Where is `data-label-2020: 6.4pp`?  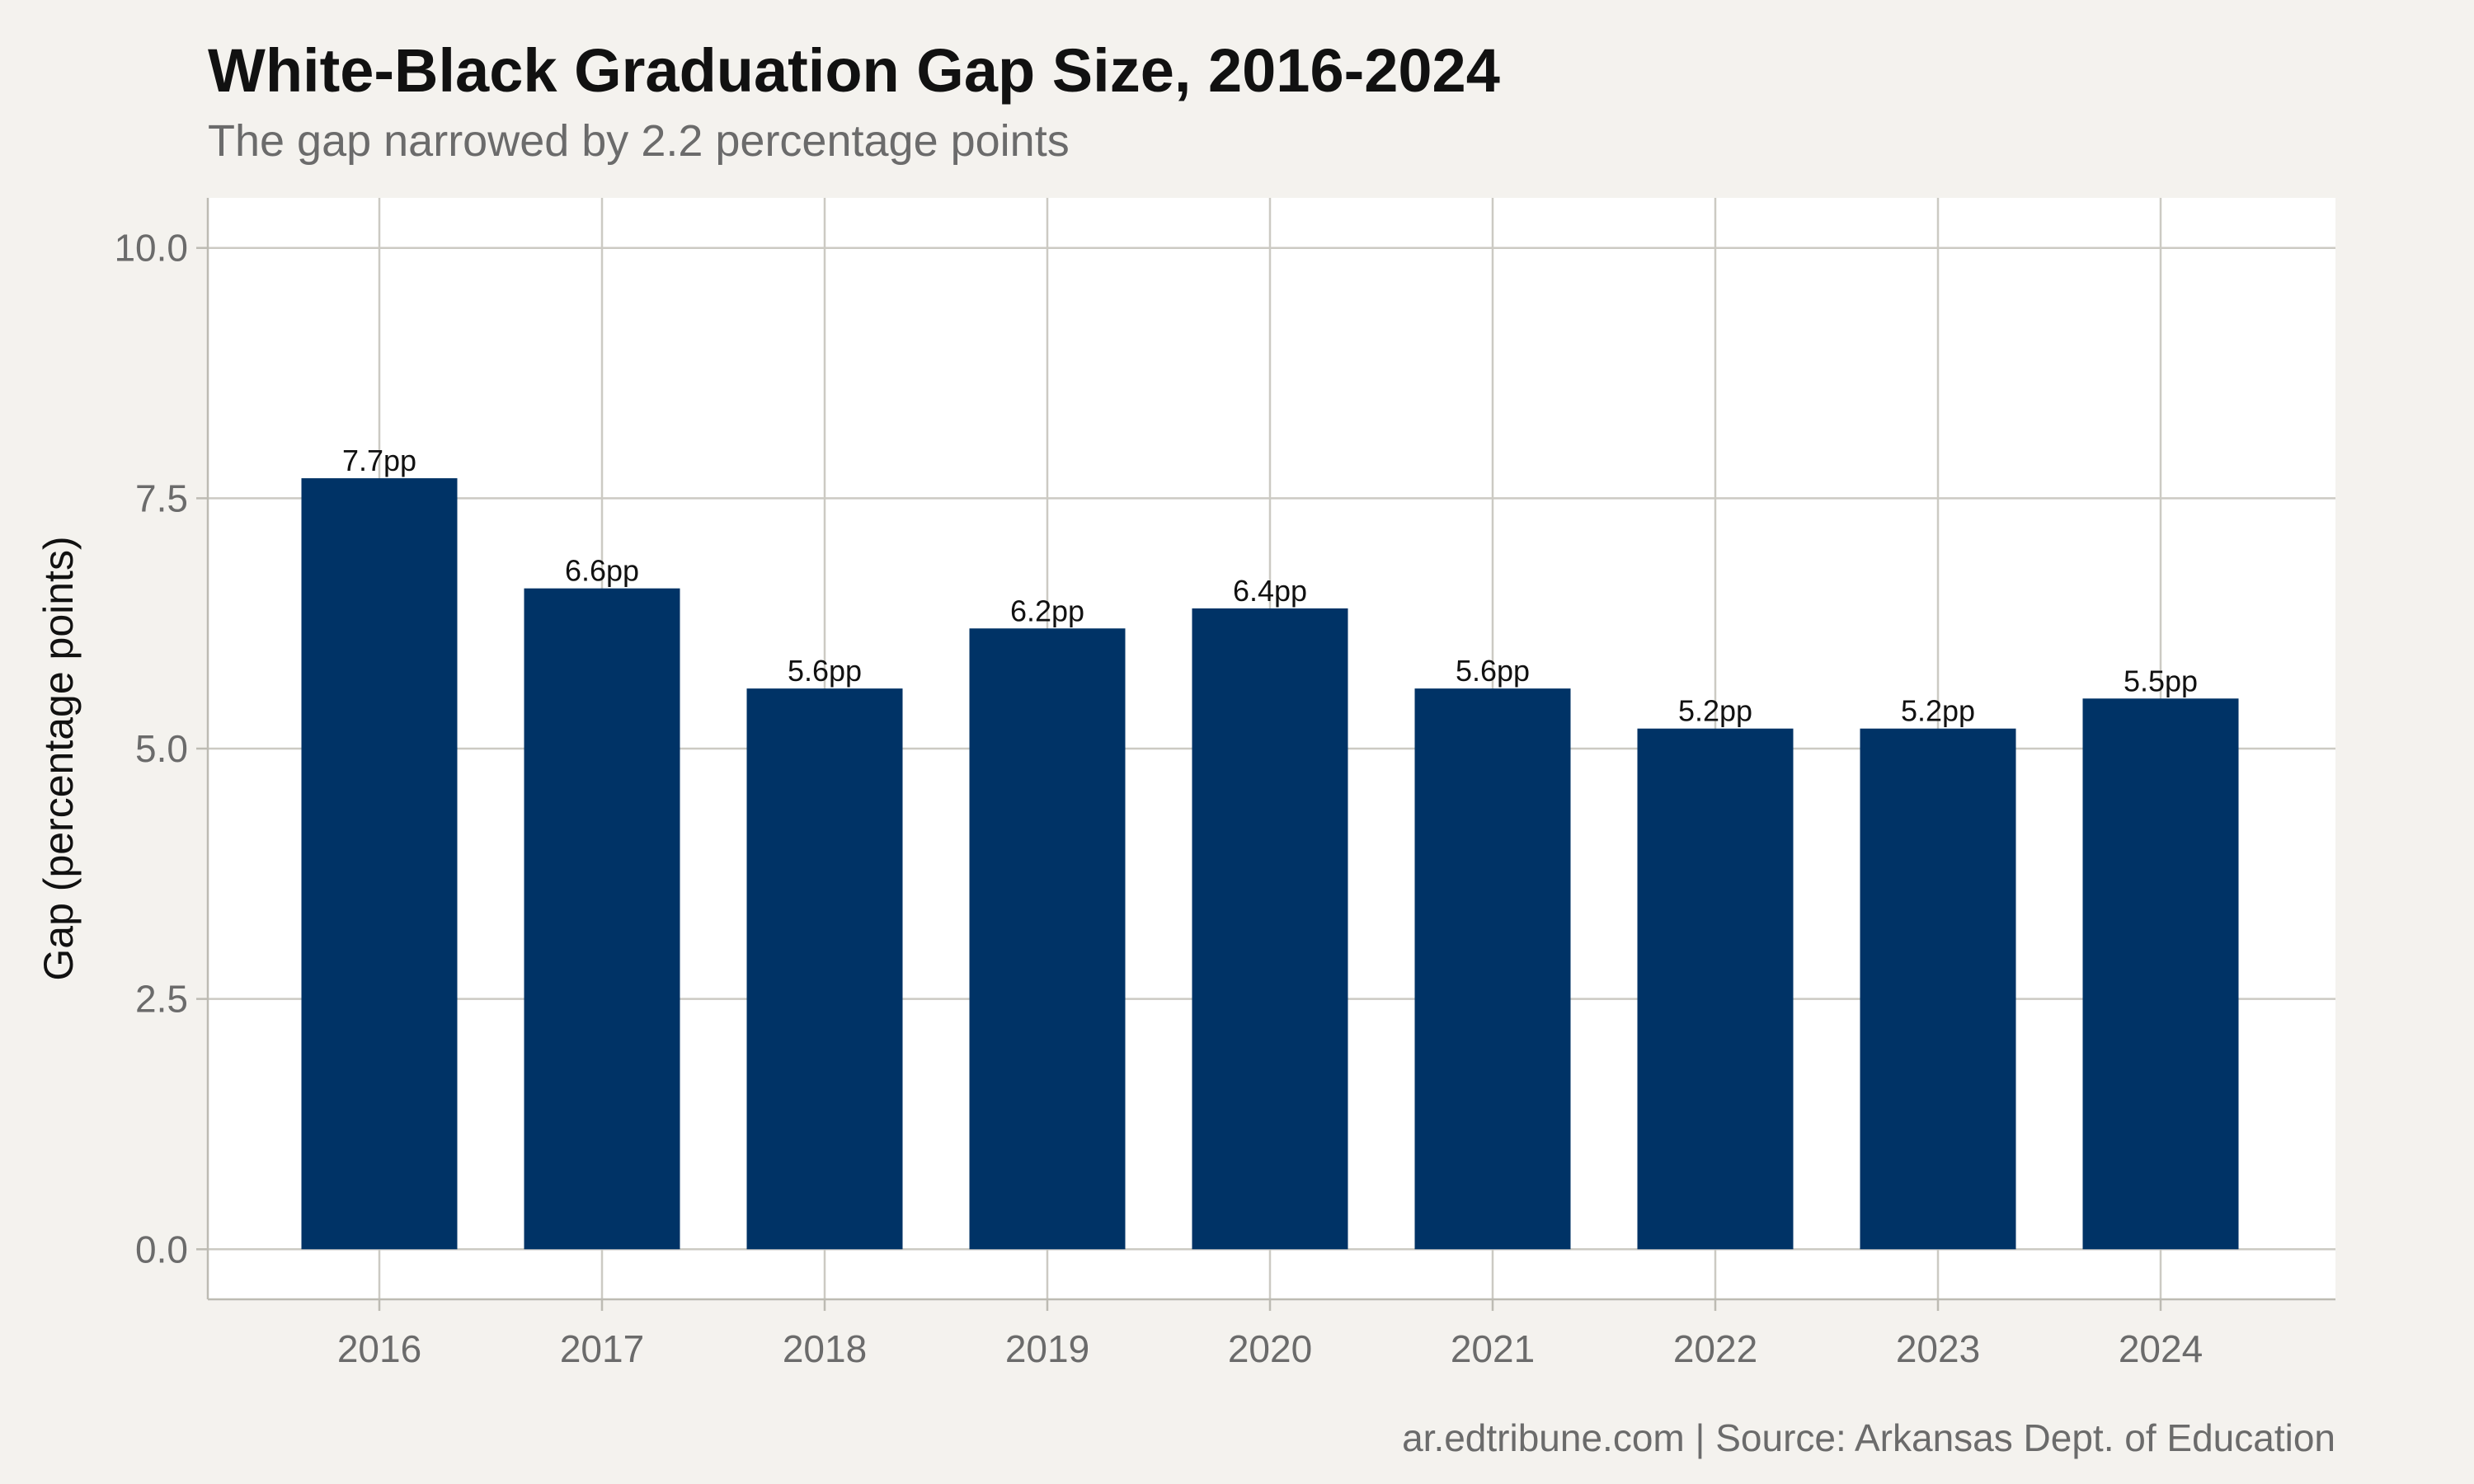 data-label-2020: 6.4pp is located at coordinates (1270, 591).